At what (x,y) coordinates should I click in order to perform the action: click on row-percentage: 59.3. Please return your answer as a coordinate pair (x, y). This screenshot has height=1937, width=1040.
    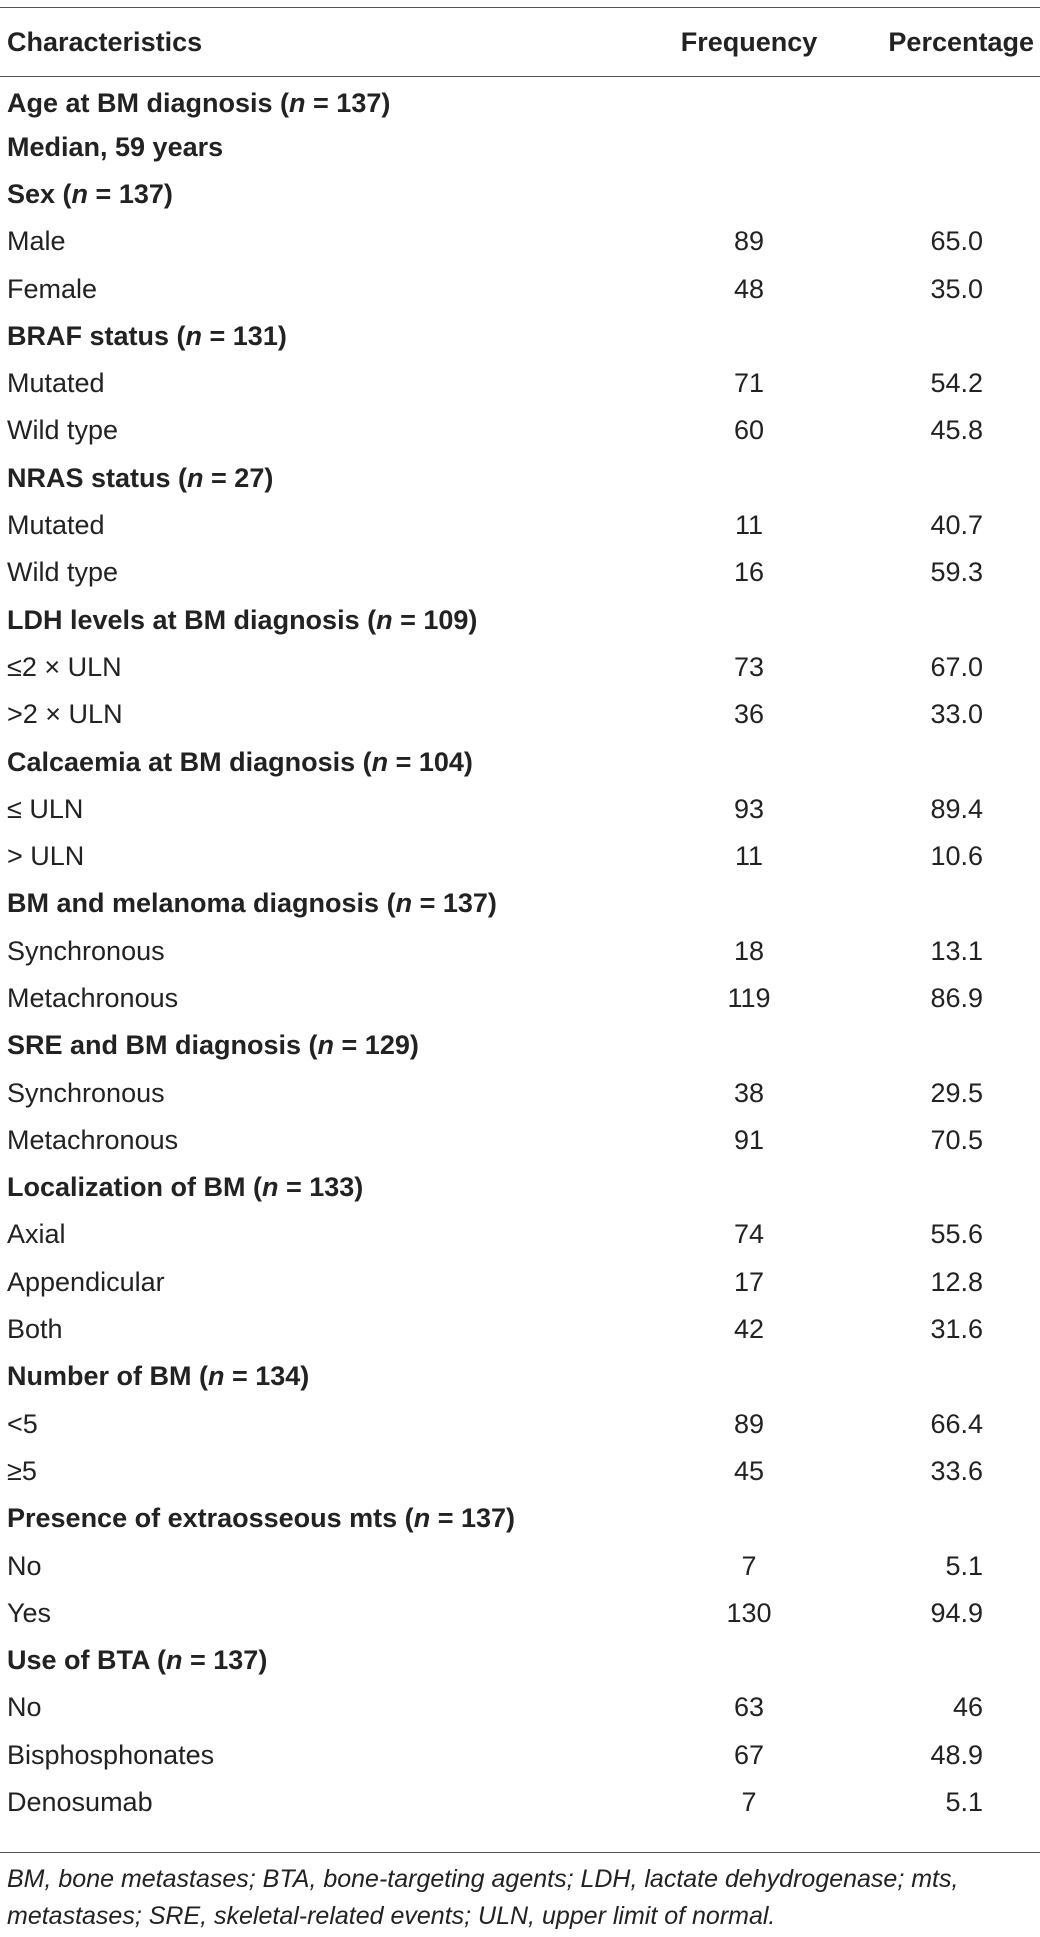
    Looking at the image, I should click on (956, 572).